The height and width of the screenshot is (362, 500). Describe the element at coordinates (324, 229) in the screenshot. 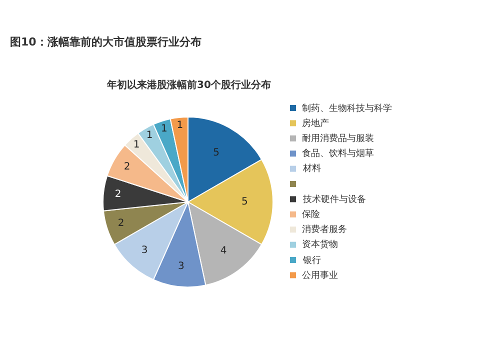

I see `legend-label: 消费者服务` at that location.